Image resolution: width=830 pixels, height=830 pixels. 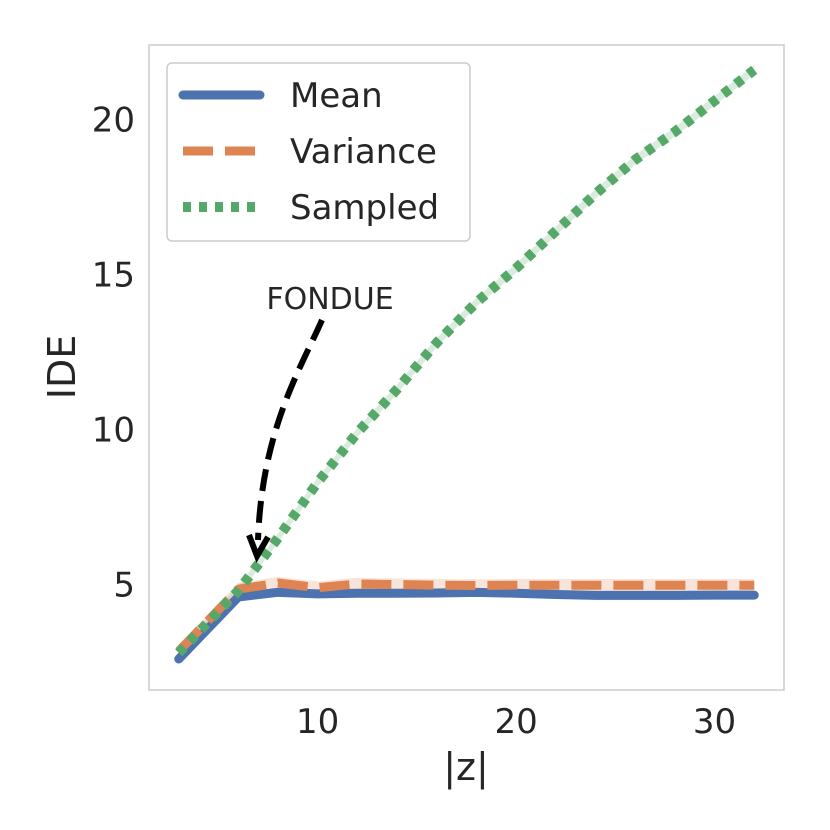 I want to click on x-tick-label: 10, so click(x=317, y=722).